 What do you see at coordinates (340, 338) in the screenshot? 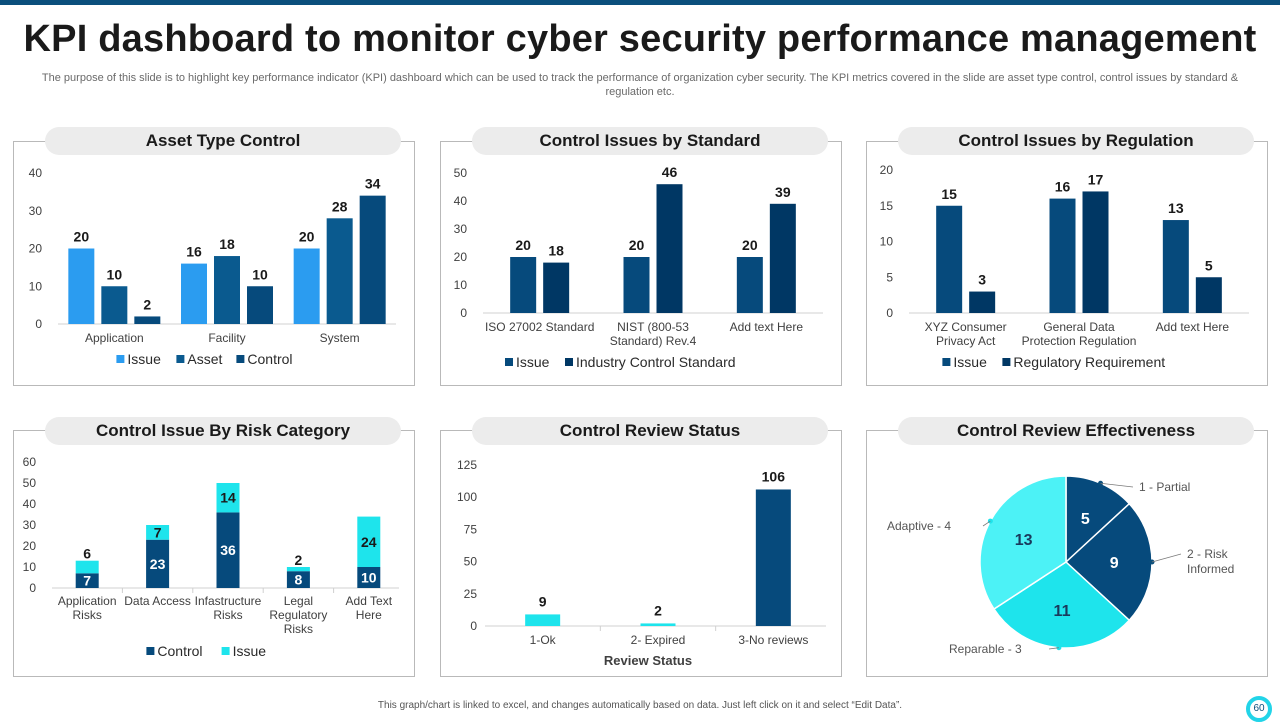
I see `category-label: System` at bounding box center [340, 338].